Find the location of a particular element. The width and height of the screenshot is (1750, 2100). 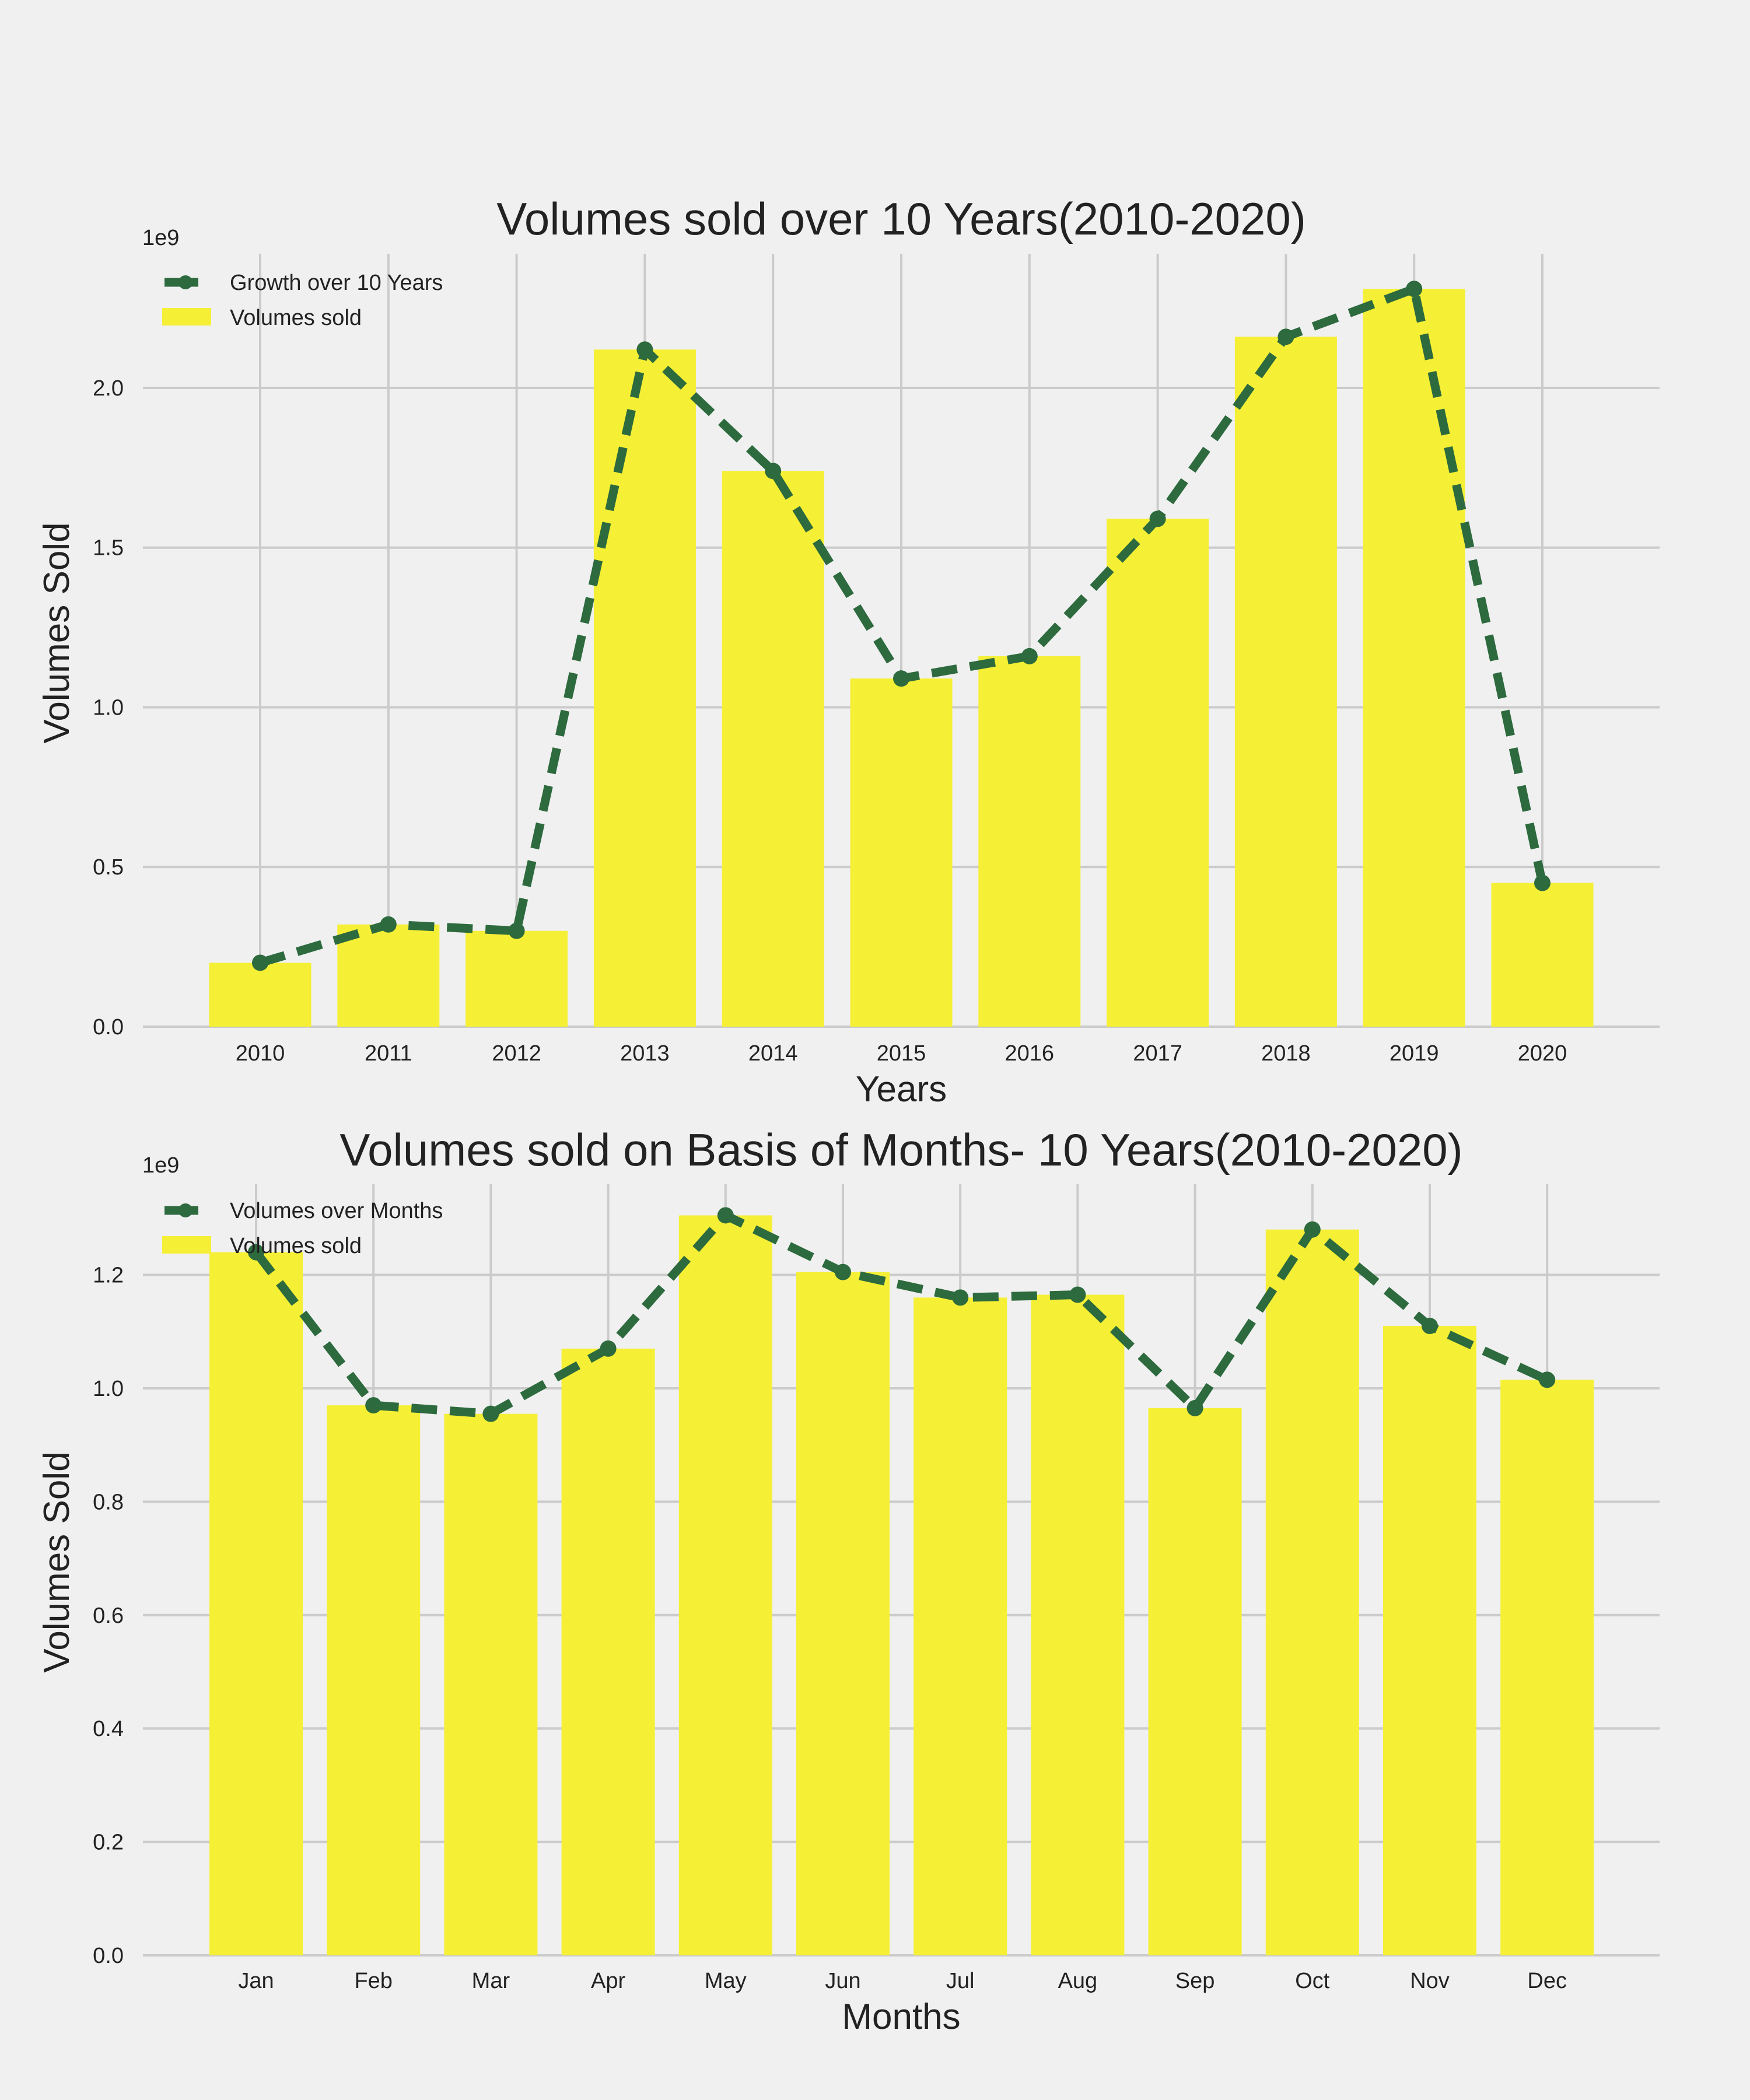

y-tick-label: 2.0 is located at coordinates (108, 388).